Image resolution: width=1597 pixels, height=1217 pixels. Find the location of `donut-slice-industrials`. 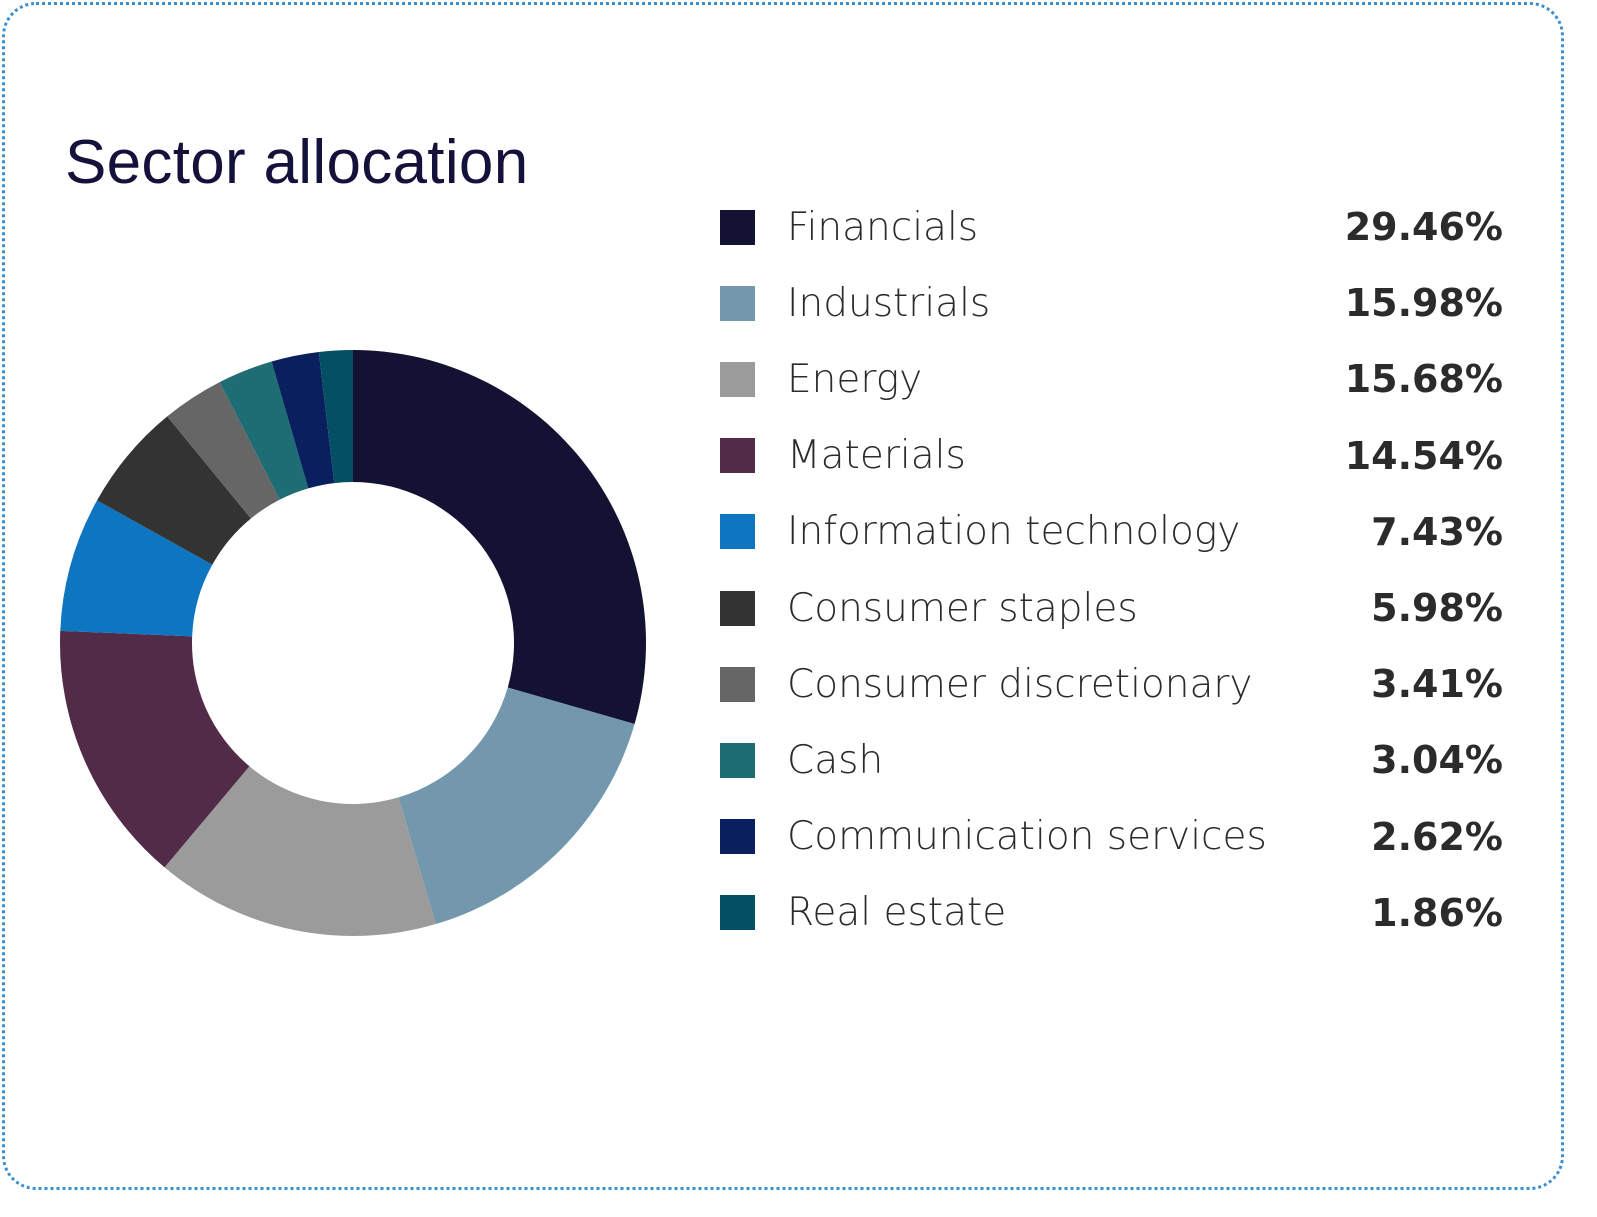

donut-slice-industrials is located at coordinates (516, 806).